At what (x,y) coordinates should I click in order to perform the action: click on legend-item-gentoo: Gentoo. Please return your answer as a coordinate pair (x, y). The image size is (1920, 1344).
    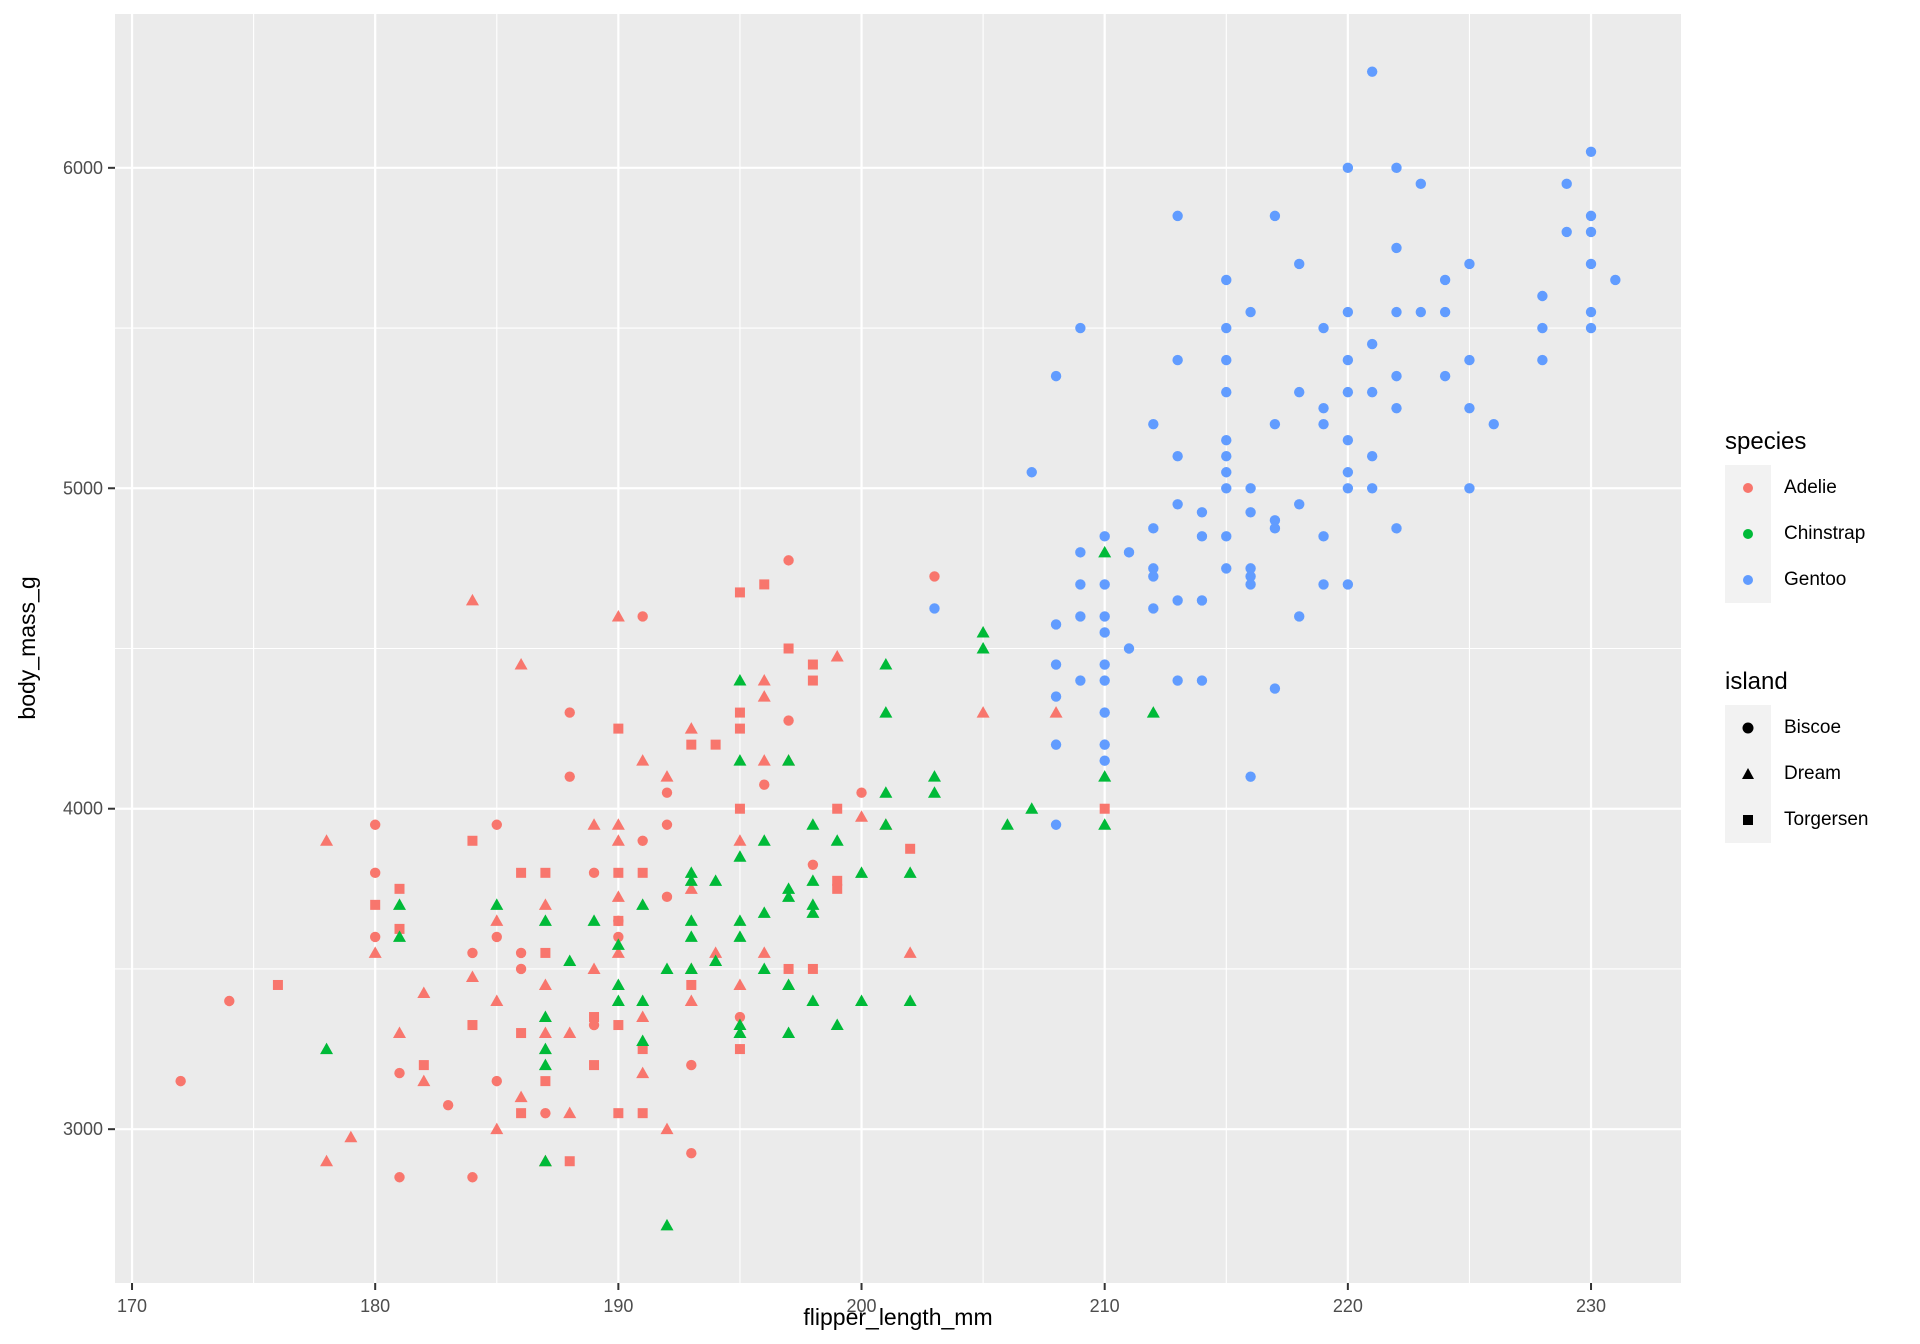
    Looking at the image, I should click on (1795, 580).